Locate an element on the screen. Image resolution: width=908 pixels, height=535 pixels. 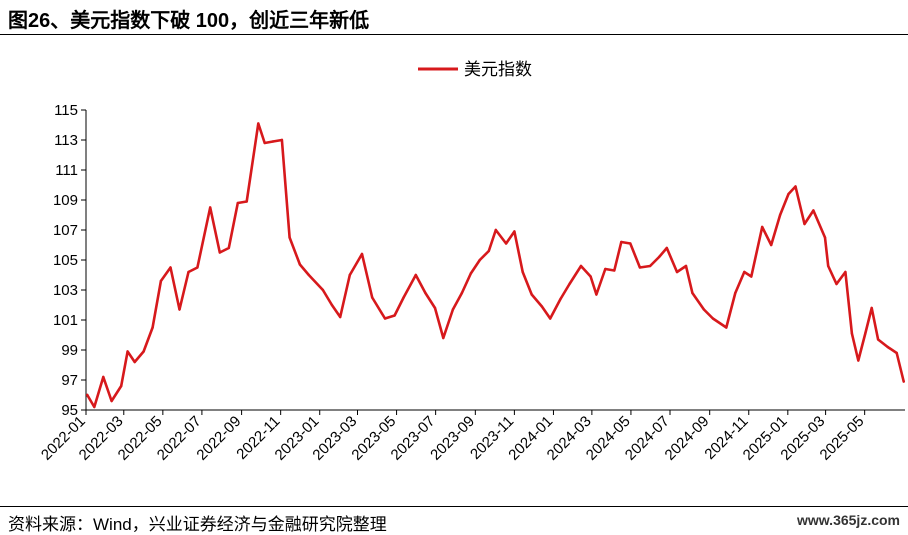
y-tick-label: 113 is located at coordinates (66, 140).